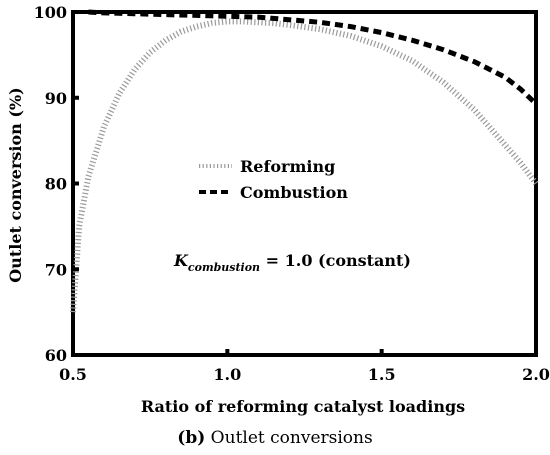 The image size is (550, 455). Describe the element at coordinates (56, 269) in the screenshot. I see `y-tick-label: 70` at that location.